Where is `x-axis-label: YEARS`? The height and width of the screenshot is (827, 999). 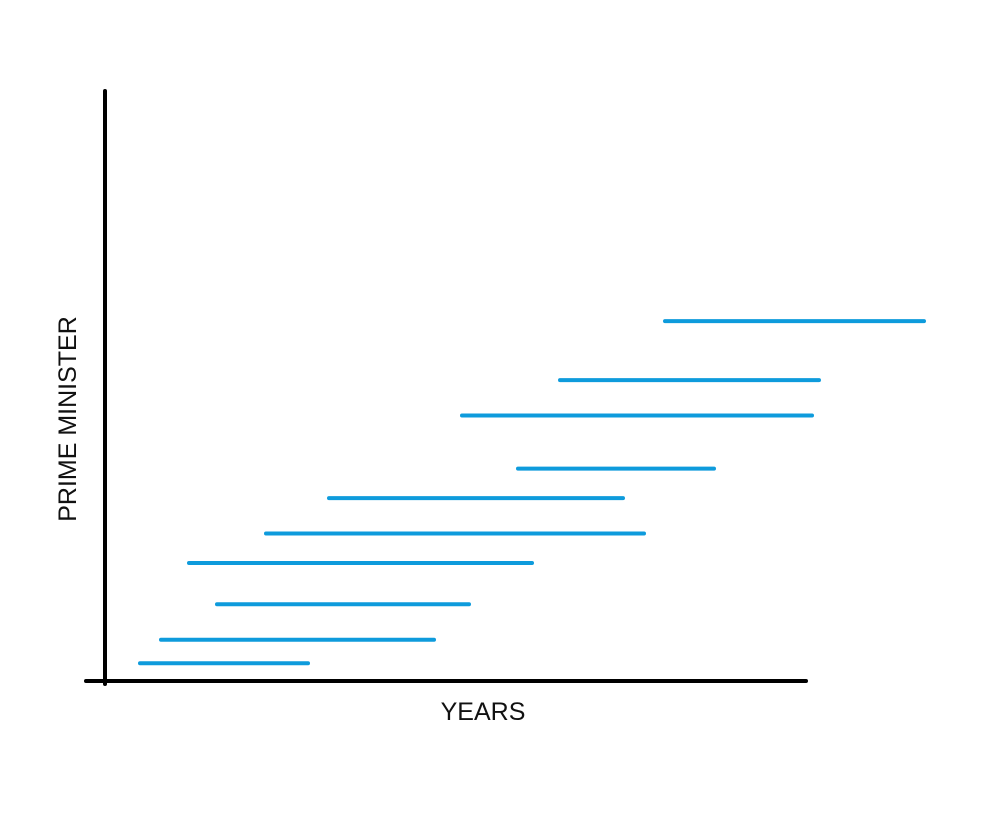
x-axis-label: YEARS is located at coordinates (483, 712).